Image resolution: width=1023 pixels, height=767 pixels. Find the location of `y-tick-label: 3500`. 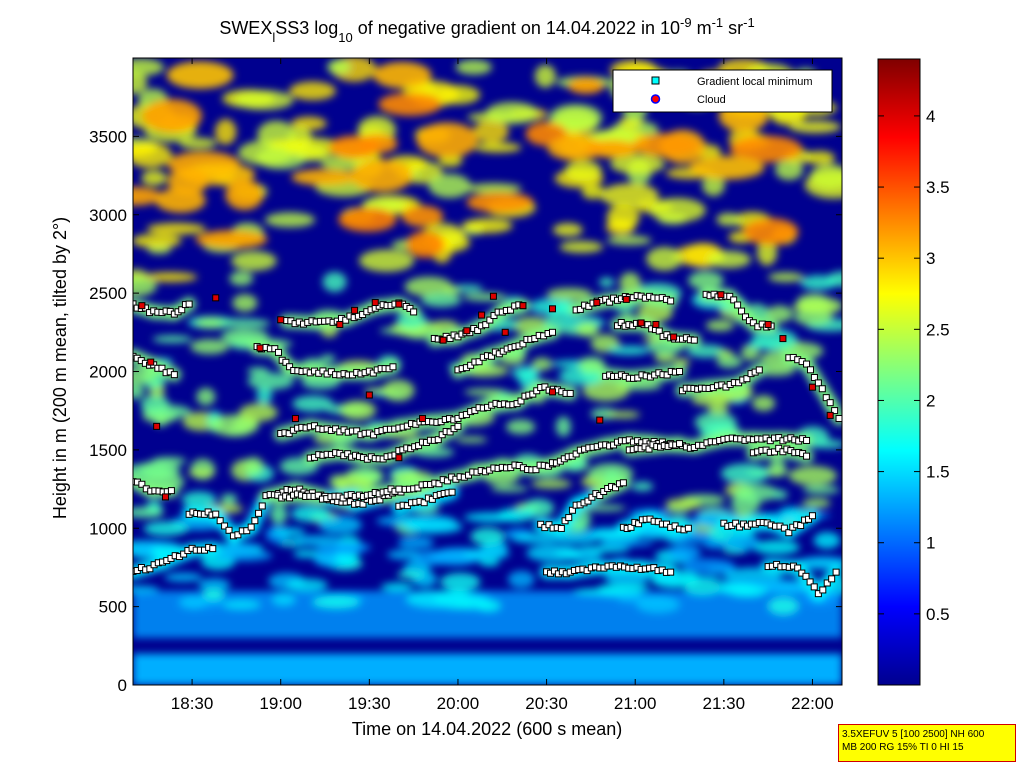

y-tick-label: 3500 is located at coordinates (108, 136).